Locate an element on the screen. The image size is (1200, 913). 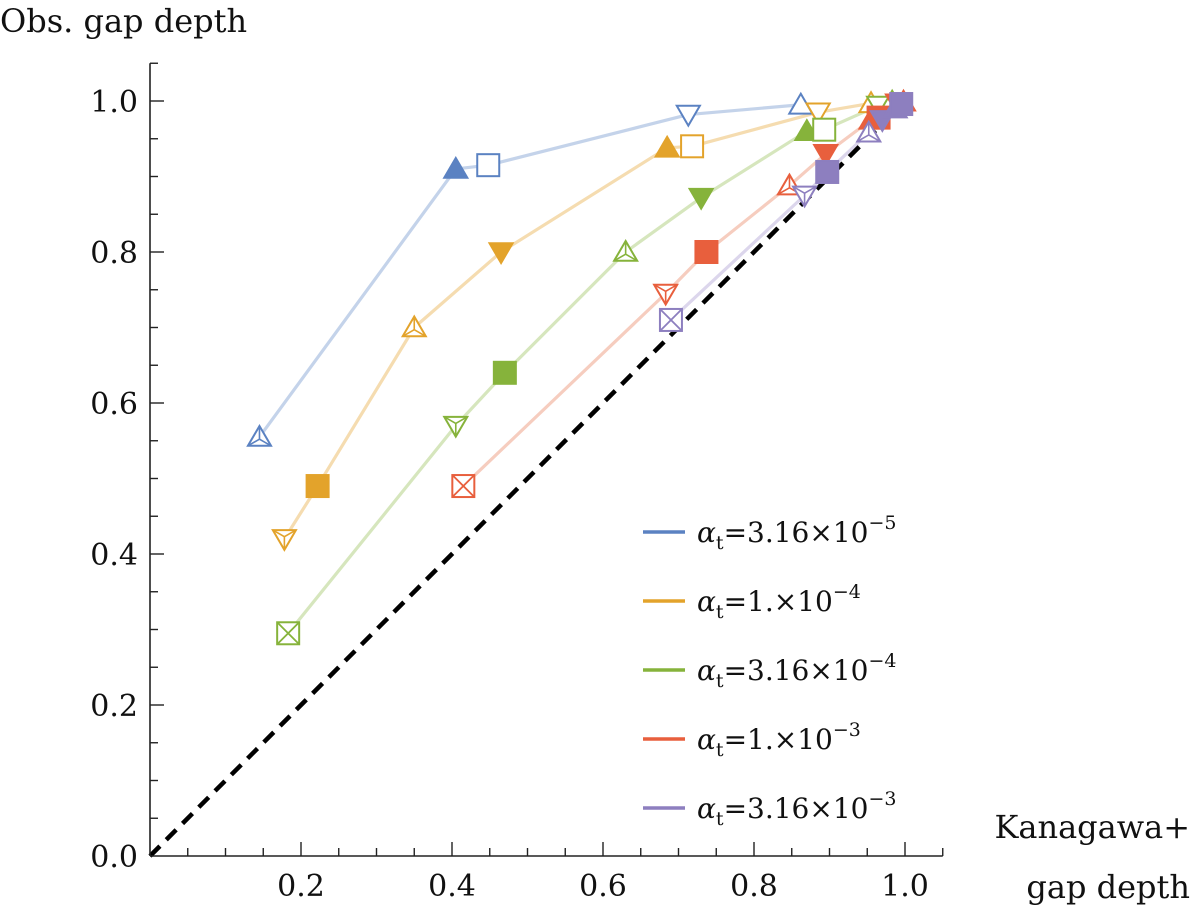
legend-item: αt=3.16×10−3 is located at coordinates (769, 809).